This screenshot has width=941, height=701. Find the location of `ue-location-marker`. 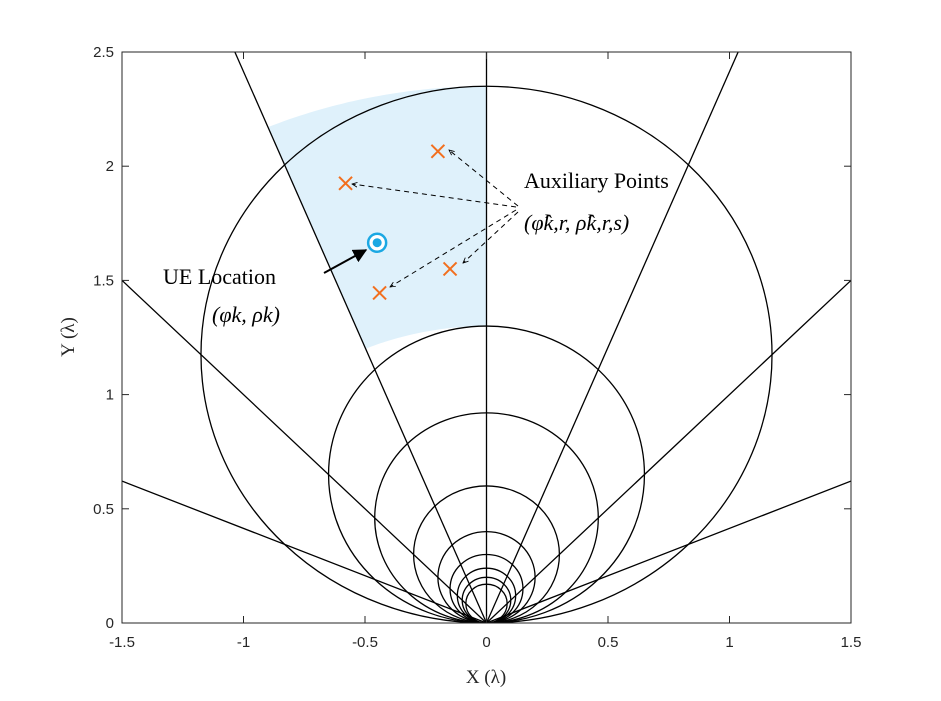

ue-location-marker is located at coordinates (377, 242).